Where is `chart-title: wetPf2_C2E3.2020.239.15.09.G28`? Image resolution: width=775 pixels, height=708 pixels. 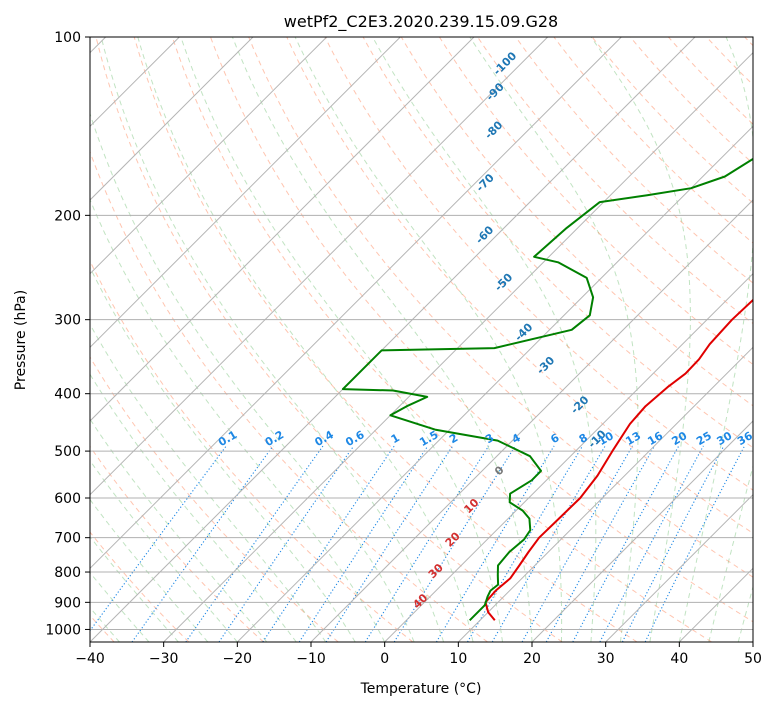 chart-title: wetPf2_C2E3.2020.239.15.09.G28 is located at coordinates (421, 22).